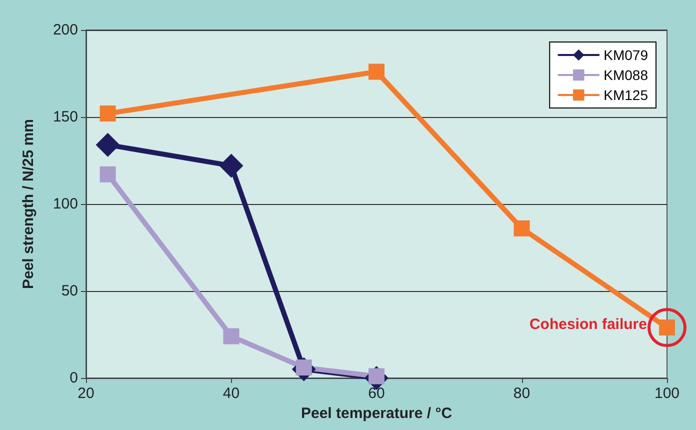 This screenshot has width=696, height=430. Describe the element at coordinates (86, 393) in the screenshot. I see `x-tick-label: 20` at that location.